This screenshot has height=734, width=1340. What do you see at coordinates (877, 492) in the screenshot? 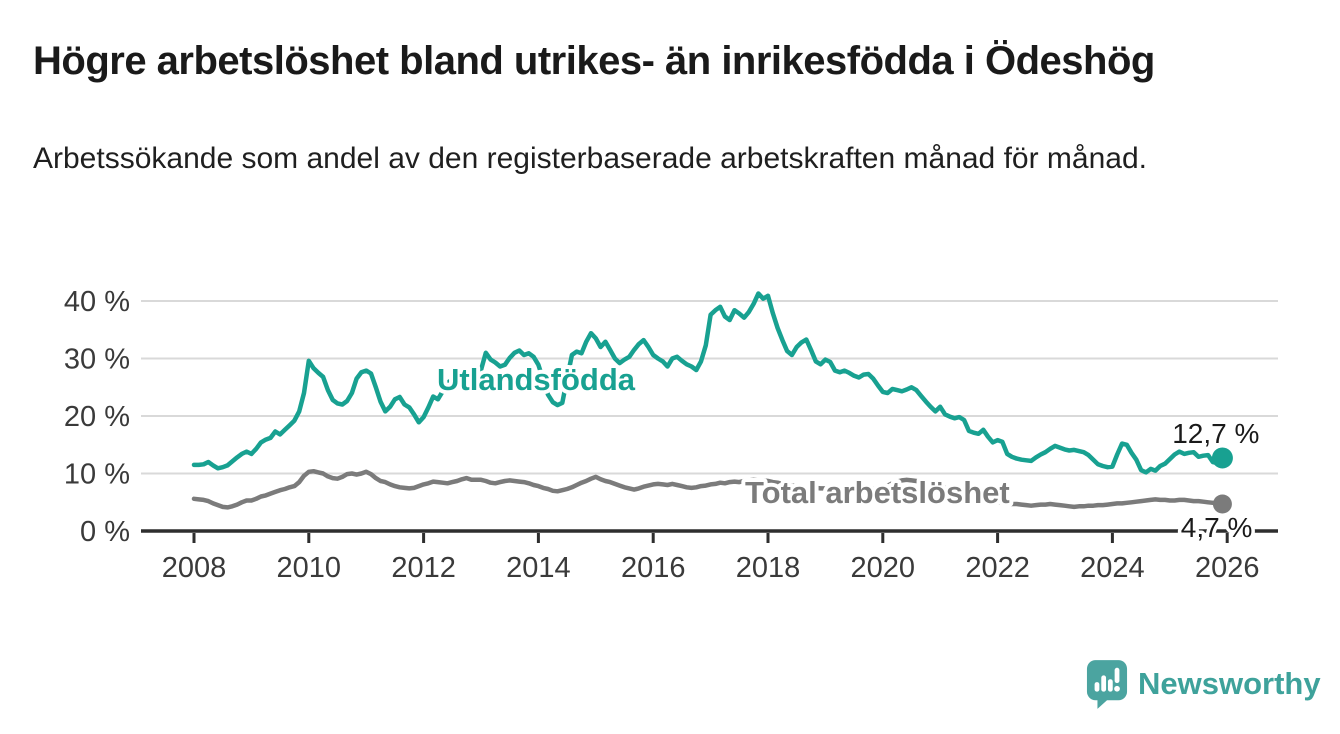
I see `series-label-total: Total arbetslöshet` at bounding box center [877, 492].